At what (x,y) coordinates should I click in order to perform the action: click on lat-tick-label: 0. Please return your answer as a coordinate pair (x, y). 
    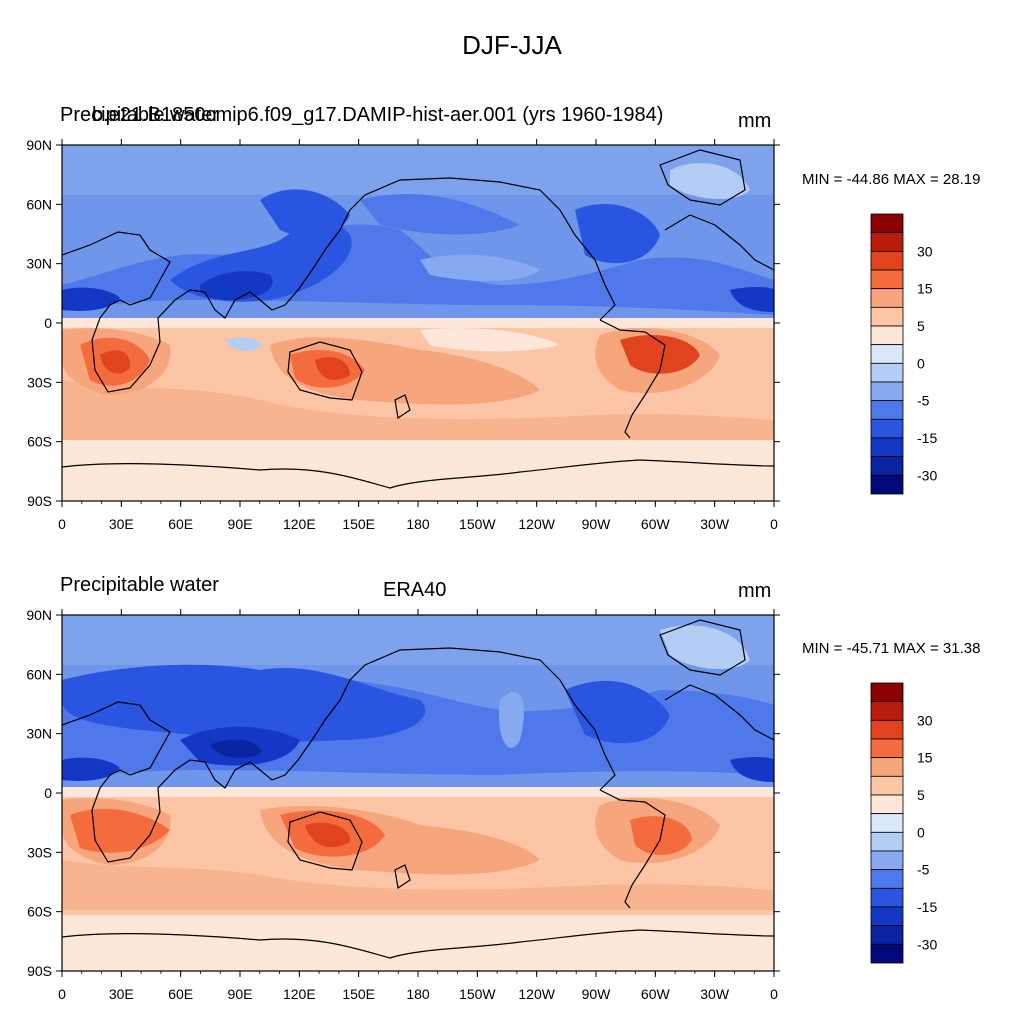
    Looking at the image, I should click on (48, 793).